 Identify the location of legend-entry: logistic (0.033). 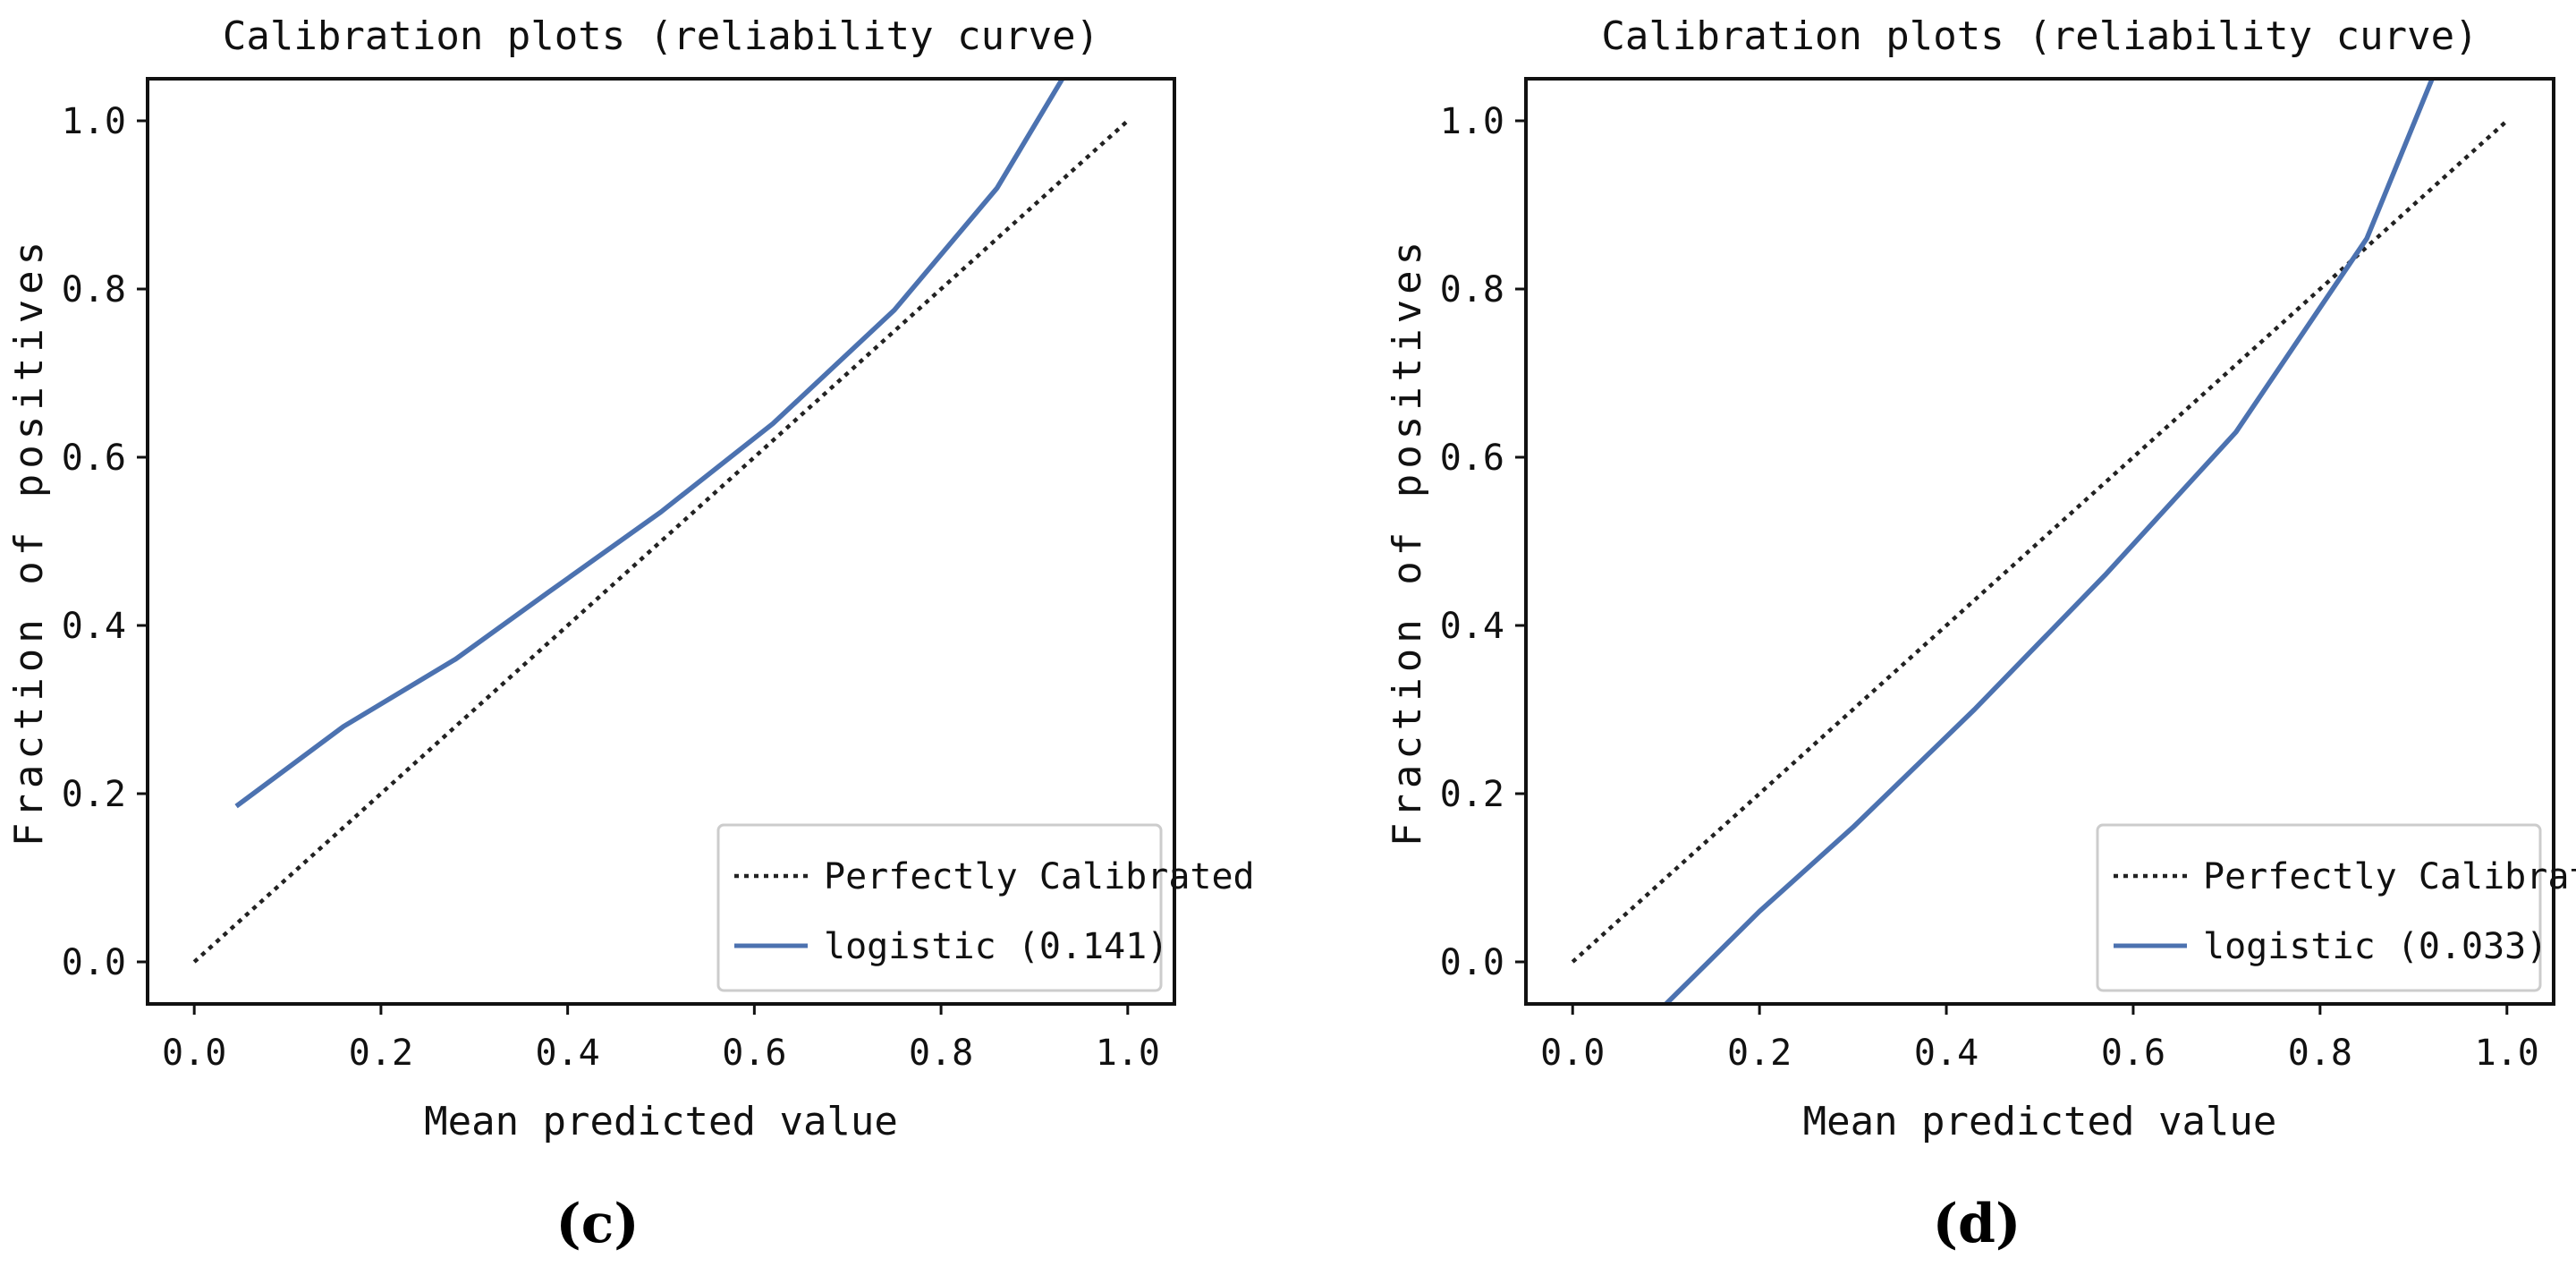
(2375, 946).